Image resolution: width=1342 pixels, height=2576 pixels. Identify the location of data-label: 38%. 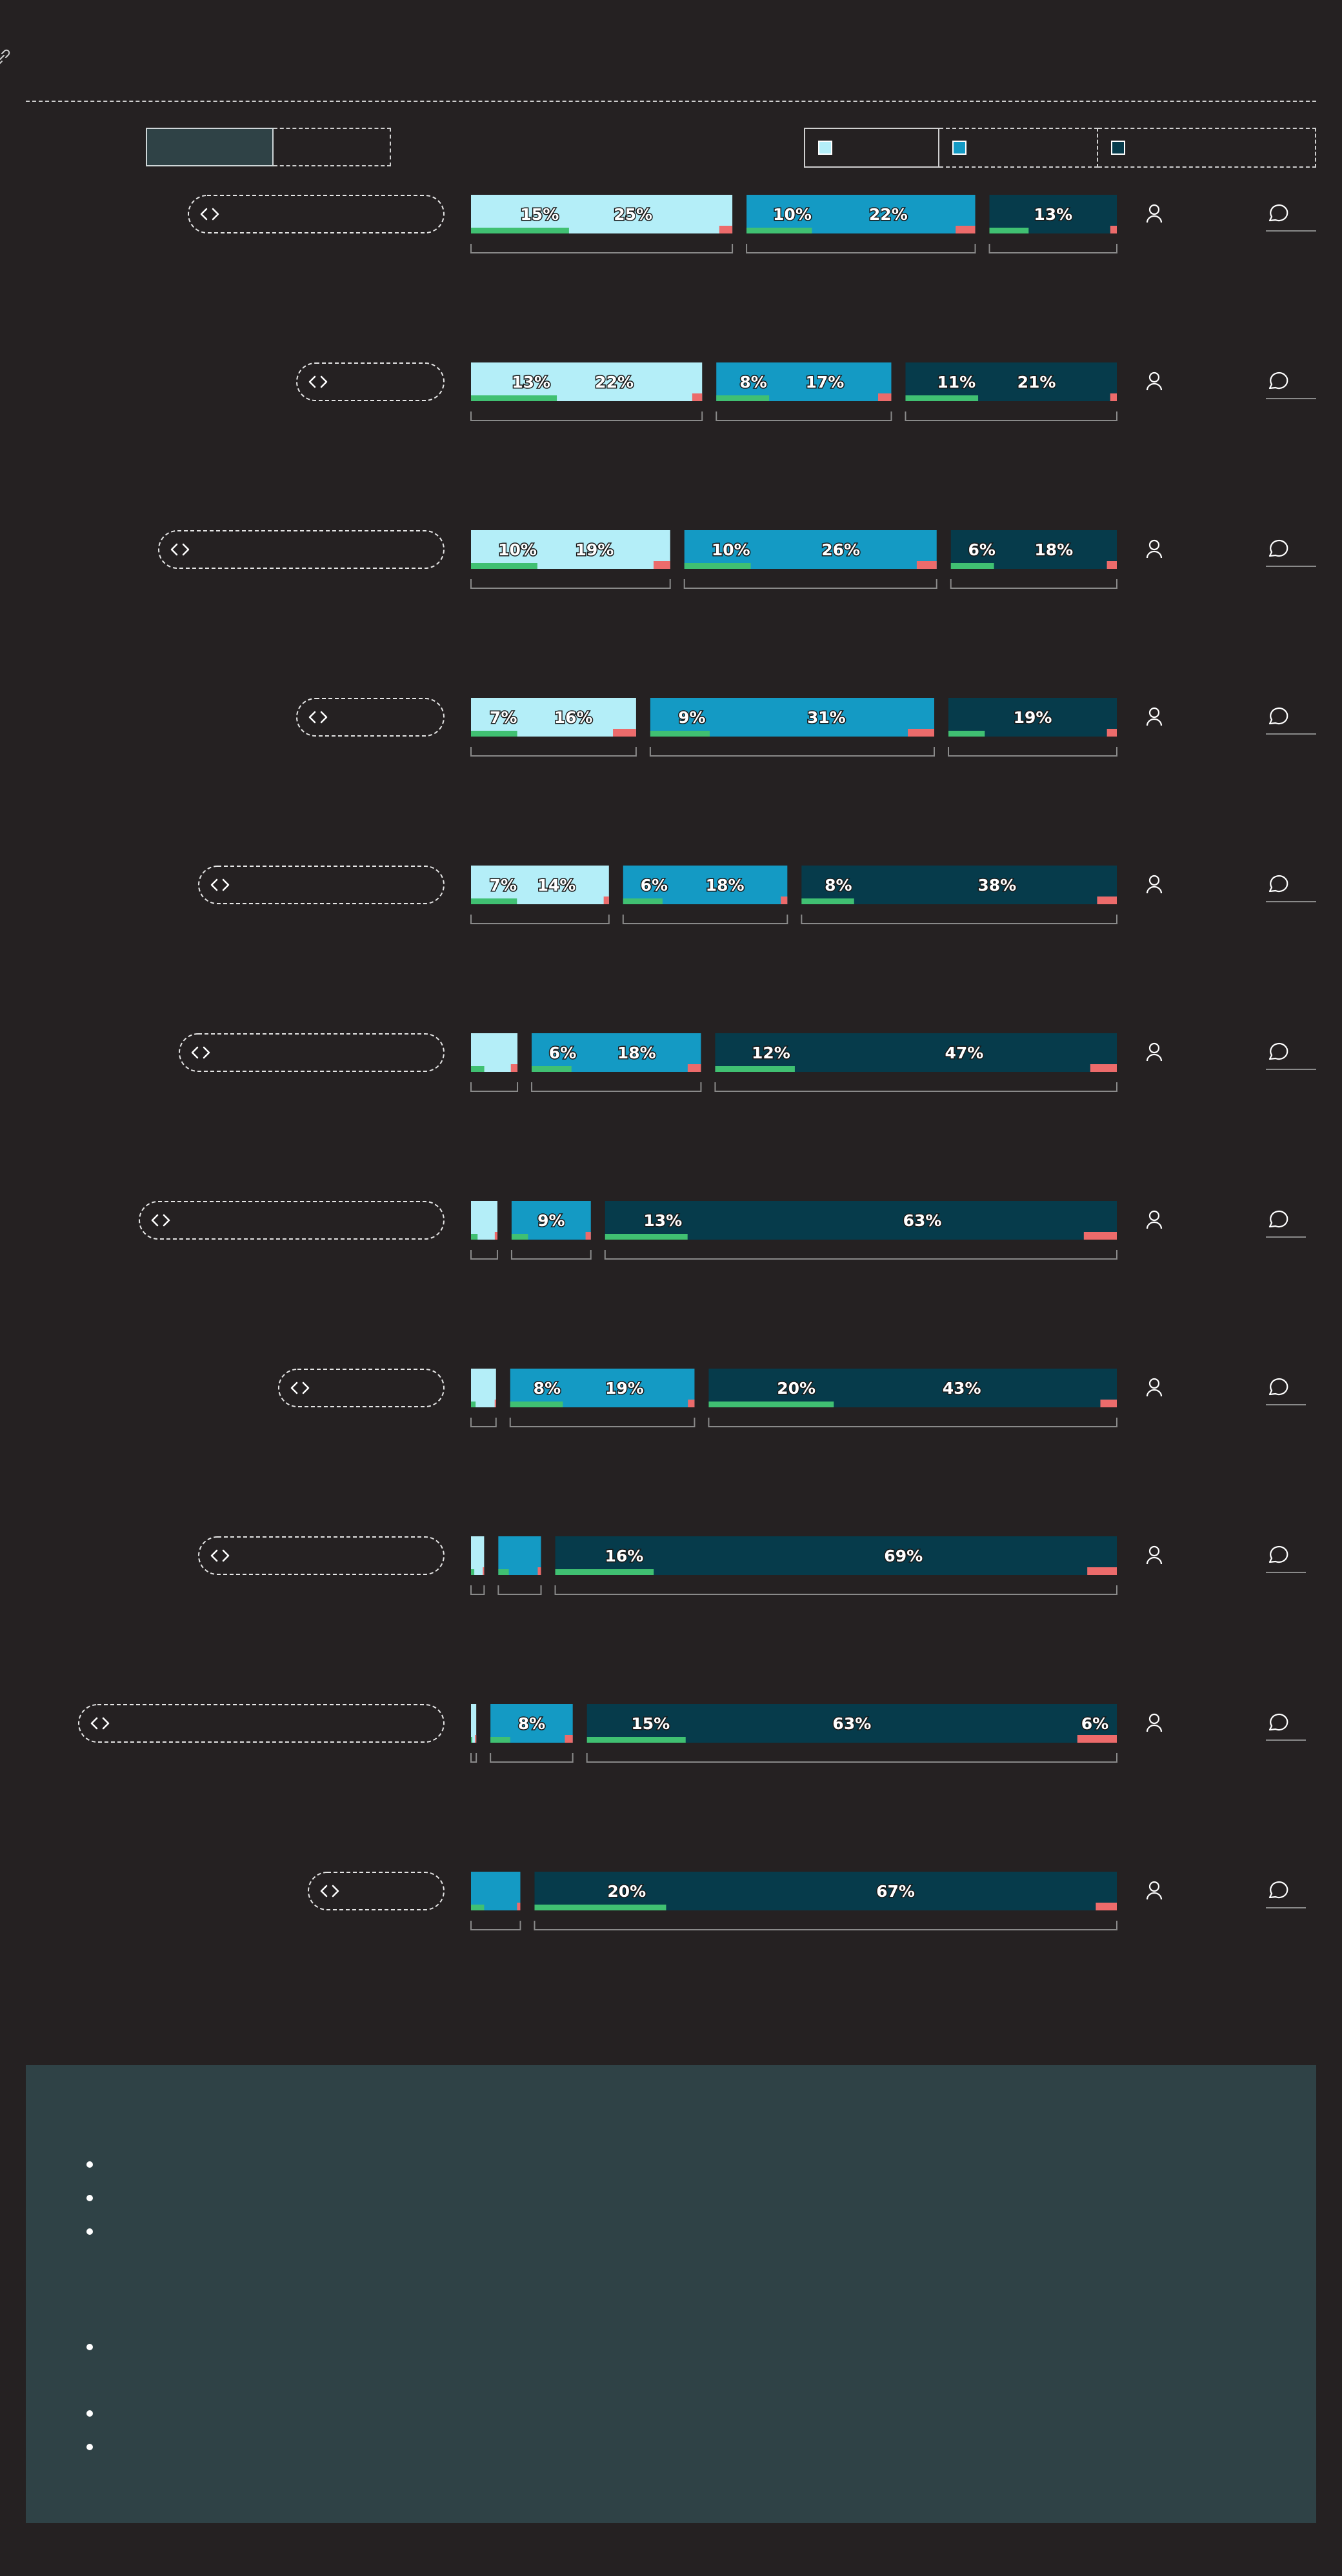
(997, 885).